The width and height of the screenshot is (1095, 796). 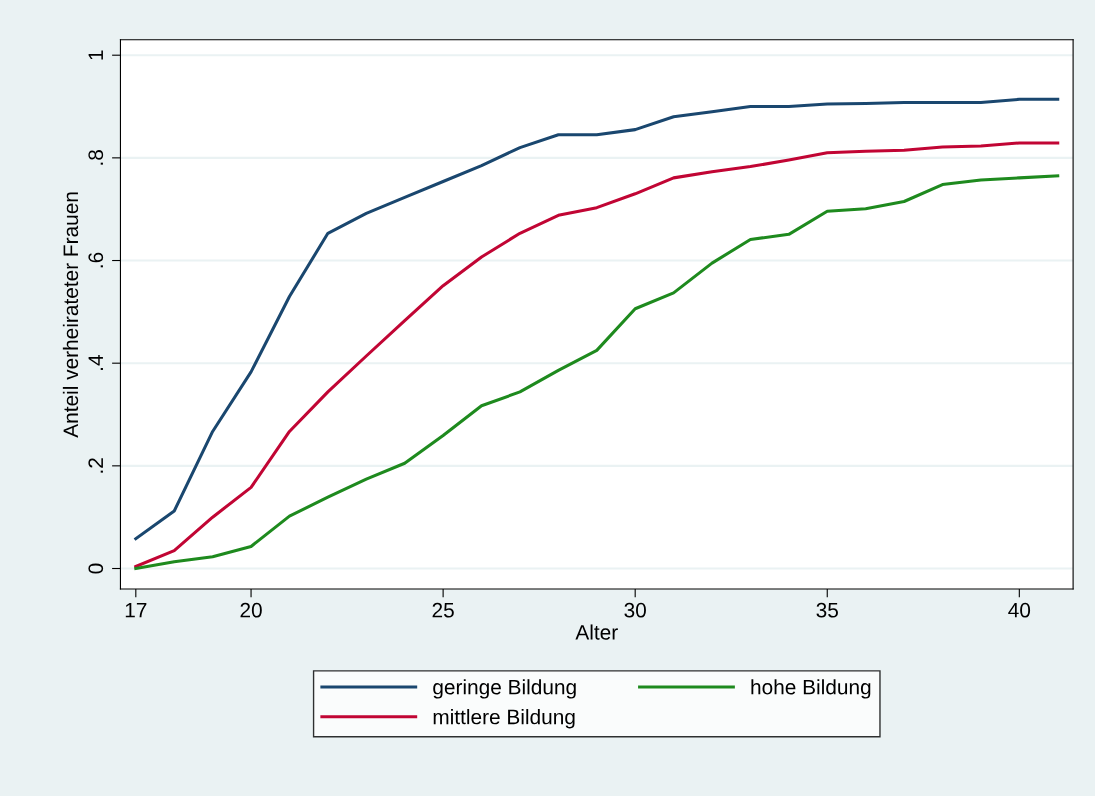 I want to click on x-tick-label: 17, so click(x=136, y=610).